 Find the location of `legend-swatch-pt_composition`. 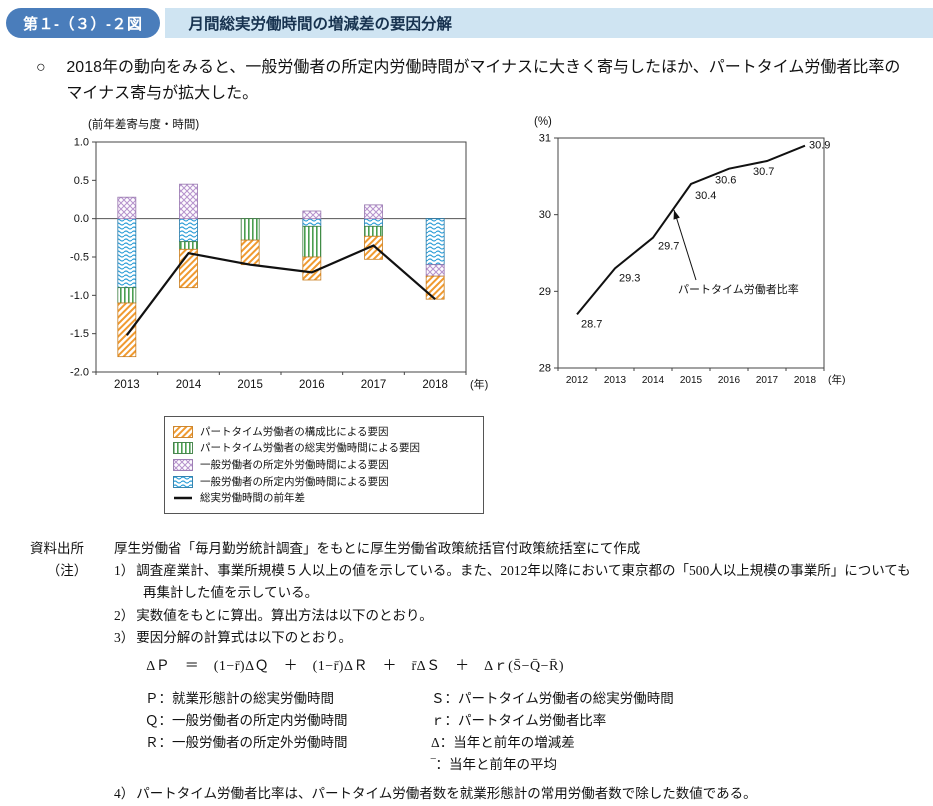

legend-swatch-pt_composition is located at coordinates (183, 432).